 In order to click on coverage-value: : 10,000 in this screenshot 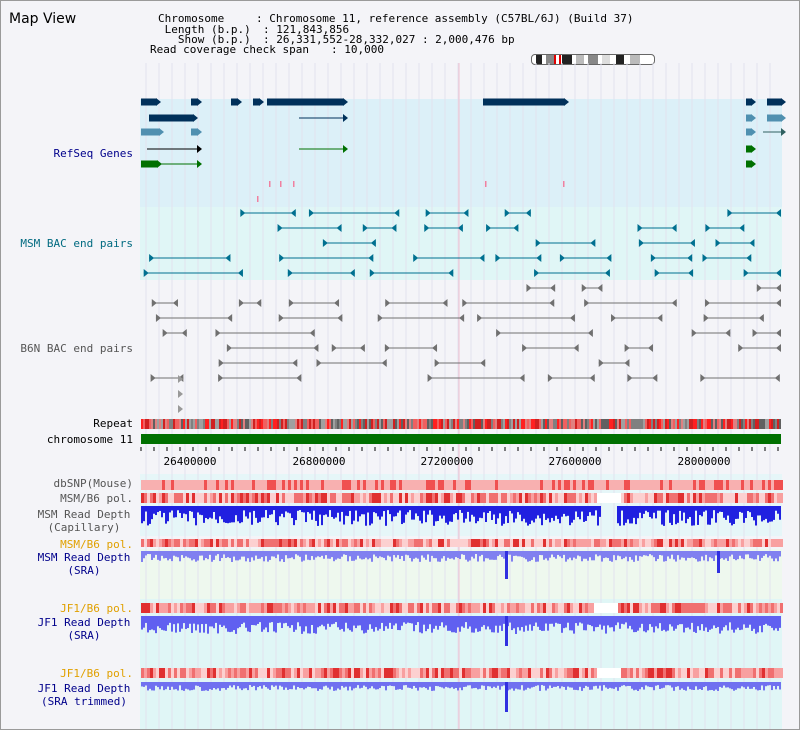, I will do `click(357, 49)`.